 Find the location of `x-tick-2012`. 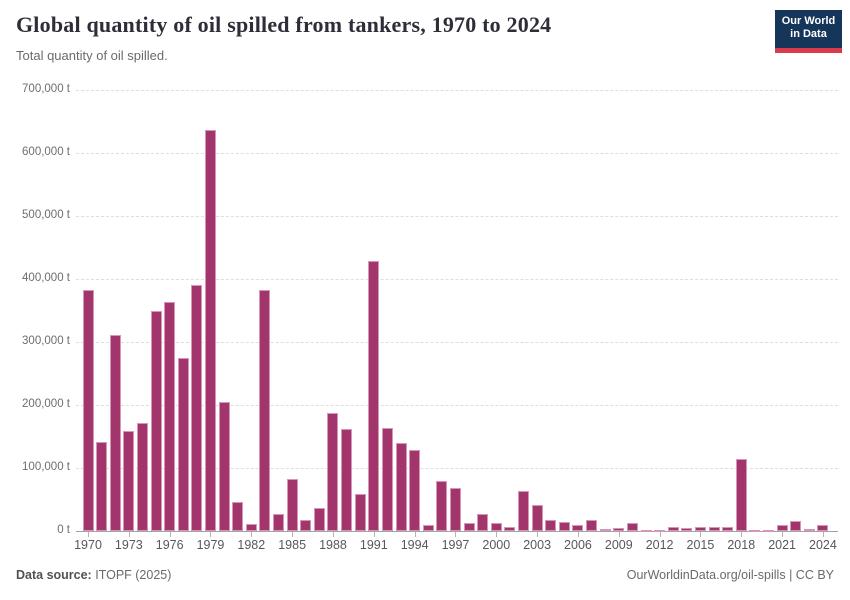

x-tick-2012 is located at coordinates (660, 534).